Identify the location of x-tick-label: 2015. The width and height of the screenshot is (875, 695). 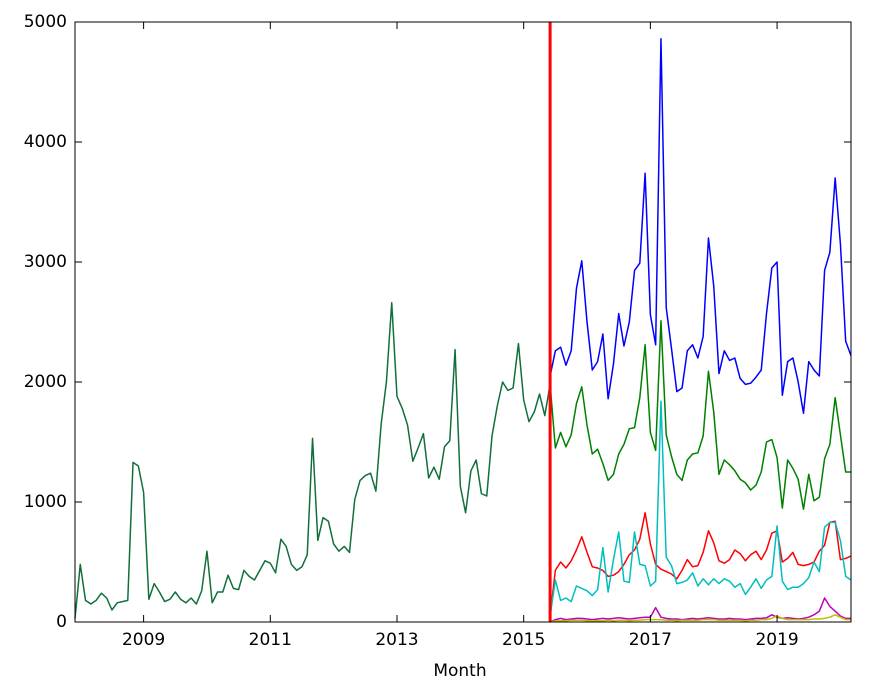
(523, 640).